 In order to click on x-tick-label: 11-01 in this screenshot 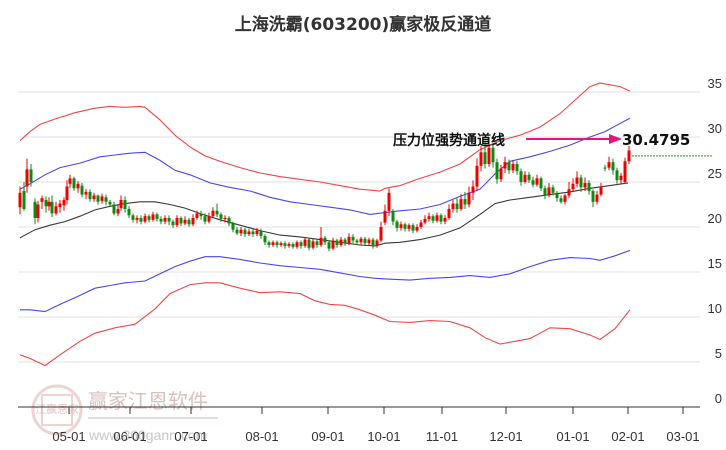, I will do `click(442, 436)`.